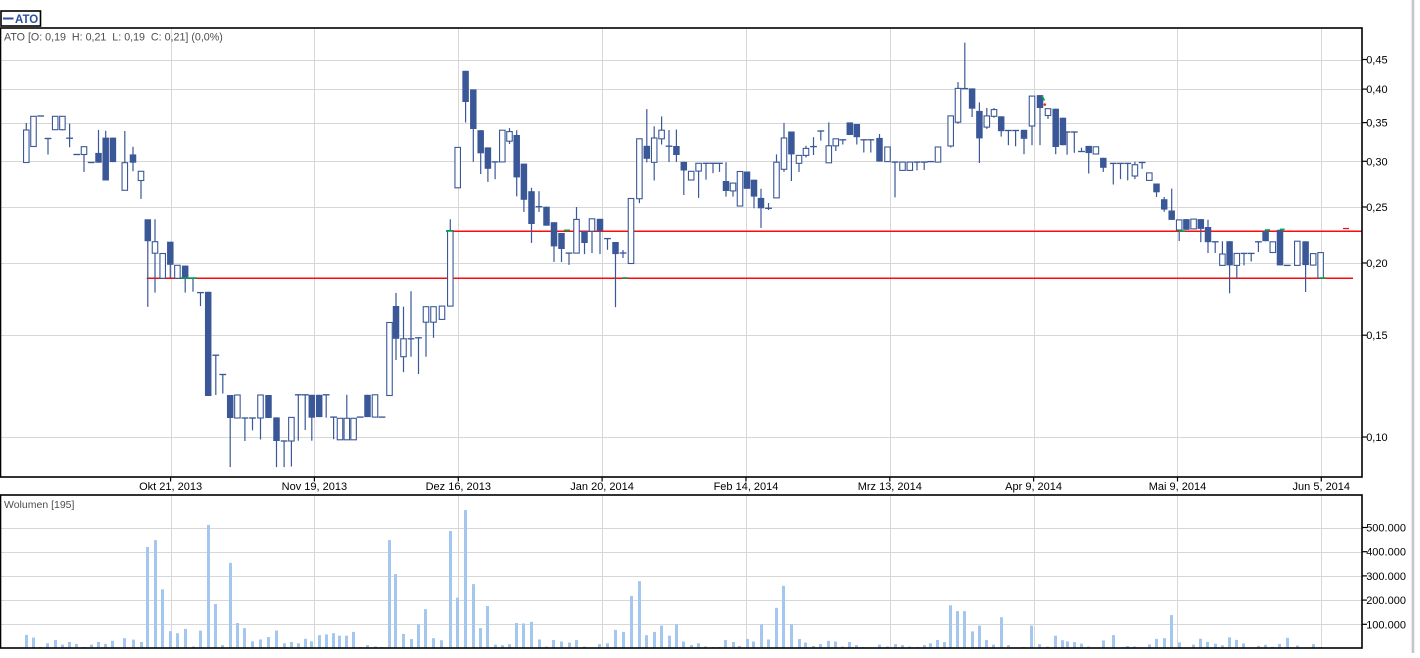  I want to click on svg-text: Dez 16, 2013, so click(458, 487).